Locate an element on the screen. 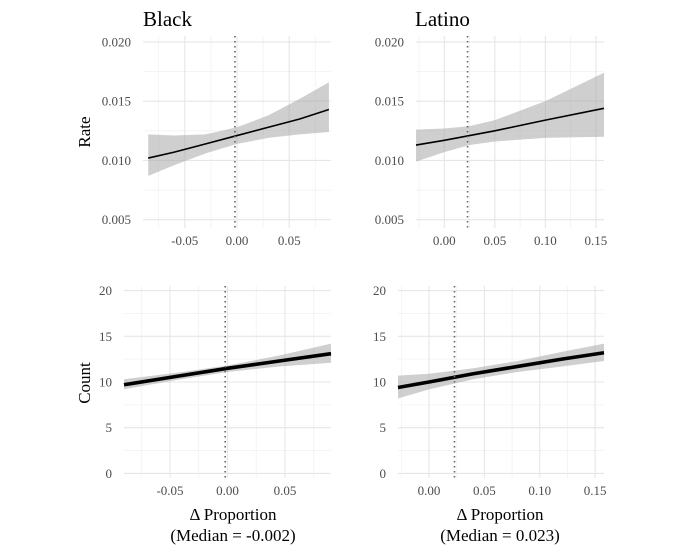 The image size is (684, 552). panel-black-rate: -0.05 0.00 0.05 0.005 0.010 0.015 0.020 is located at coordinates (216, 141).